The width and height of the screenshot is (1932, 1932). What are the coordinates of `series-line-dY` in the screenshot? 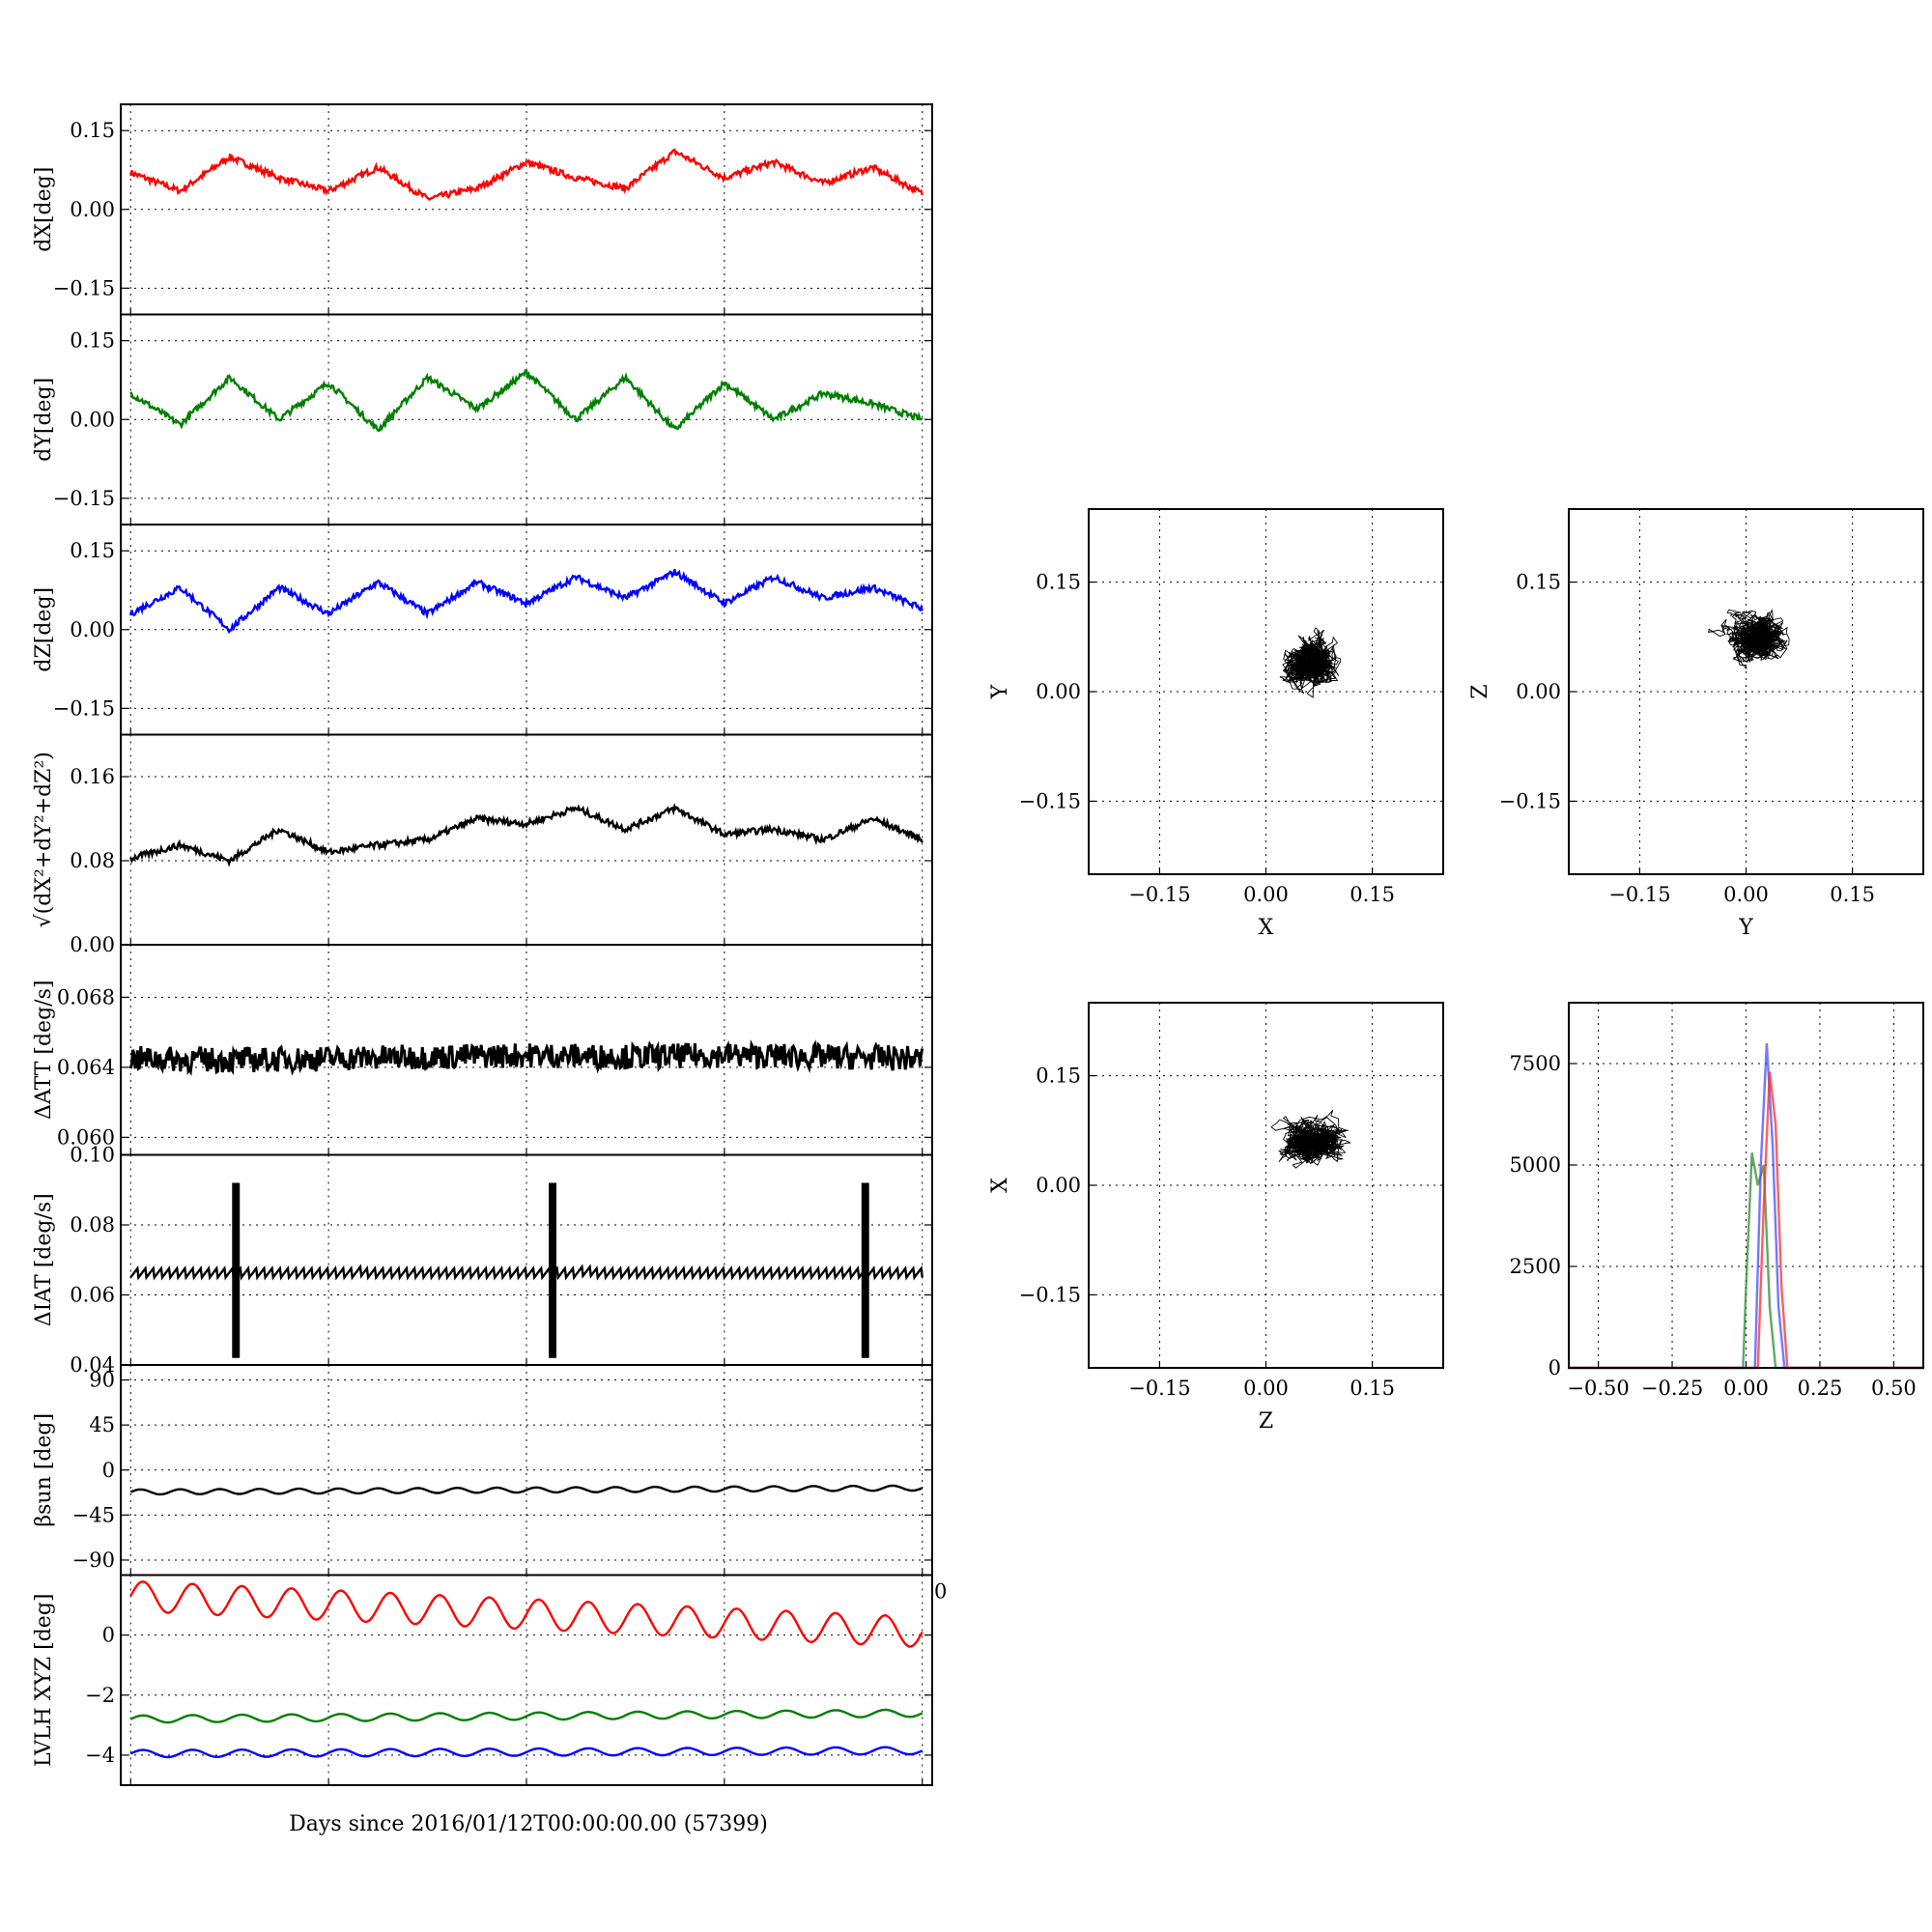 It's located at (526, 401).